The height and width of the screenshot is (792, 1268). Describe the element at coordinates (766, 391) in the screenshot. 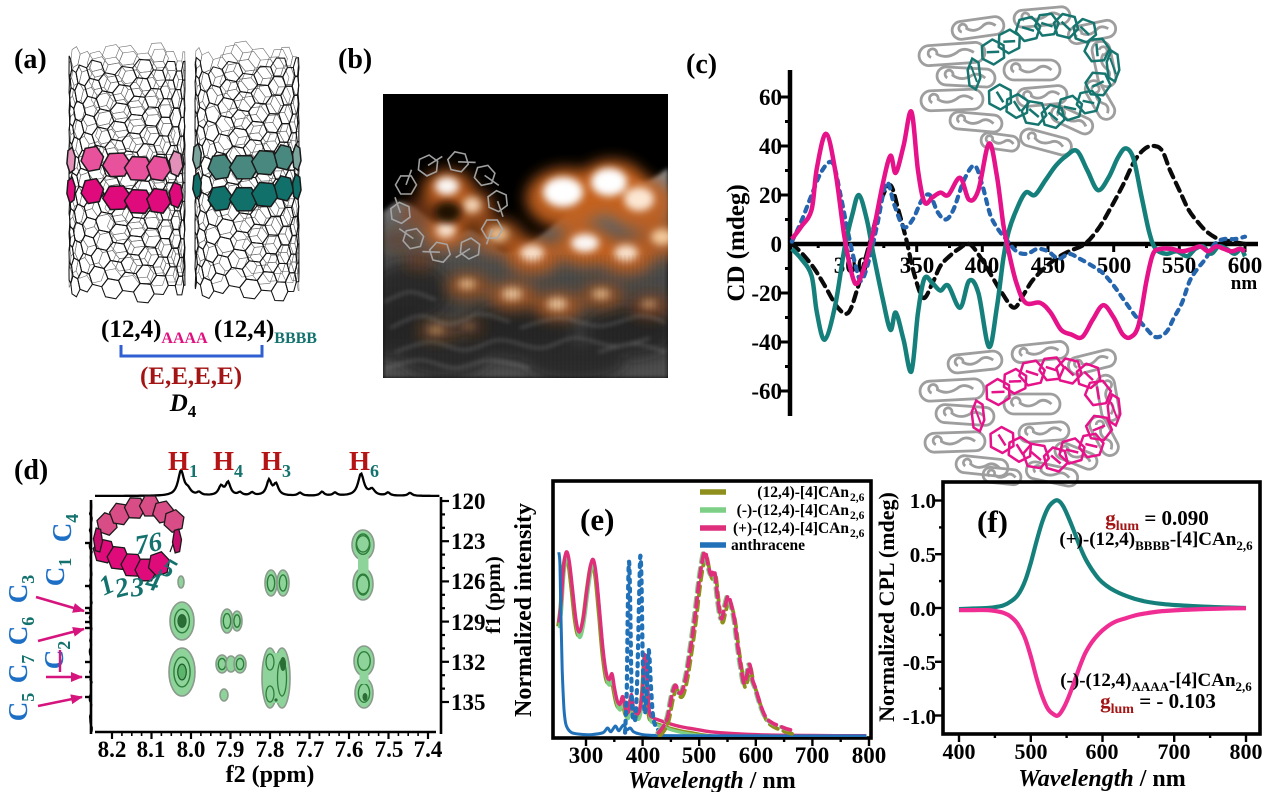

I see `svg-text: -60` at that location.